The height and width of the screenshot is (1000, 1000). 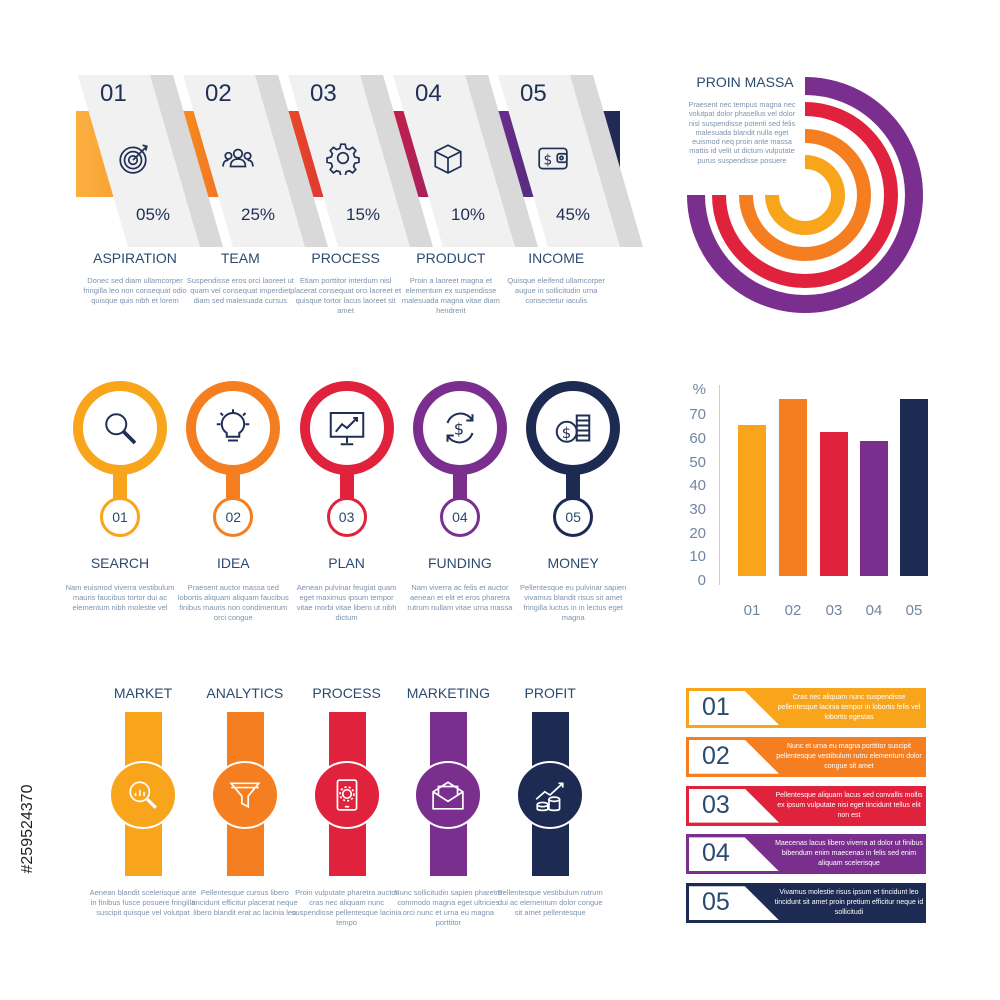 What do you see at coordinates (460, 563) in the screenshot?
I see `circle-title: FUNDING` at bounding box center [460, 563].